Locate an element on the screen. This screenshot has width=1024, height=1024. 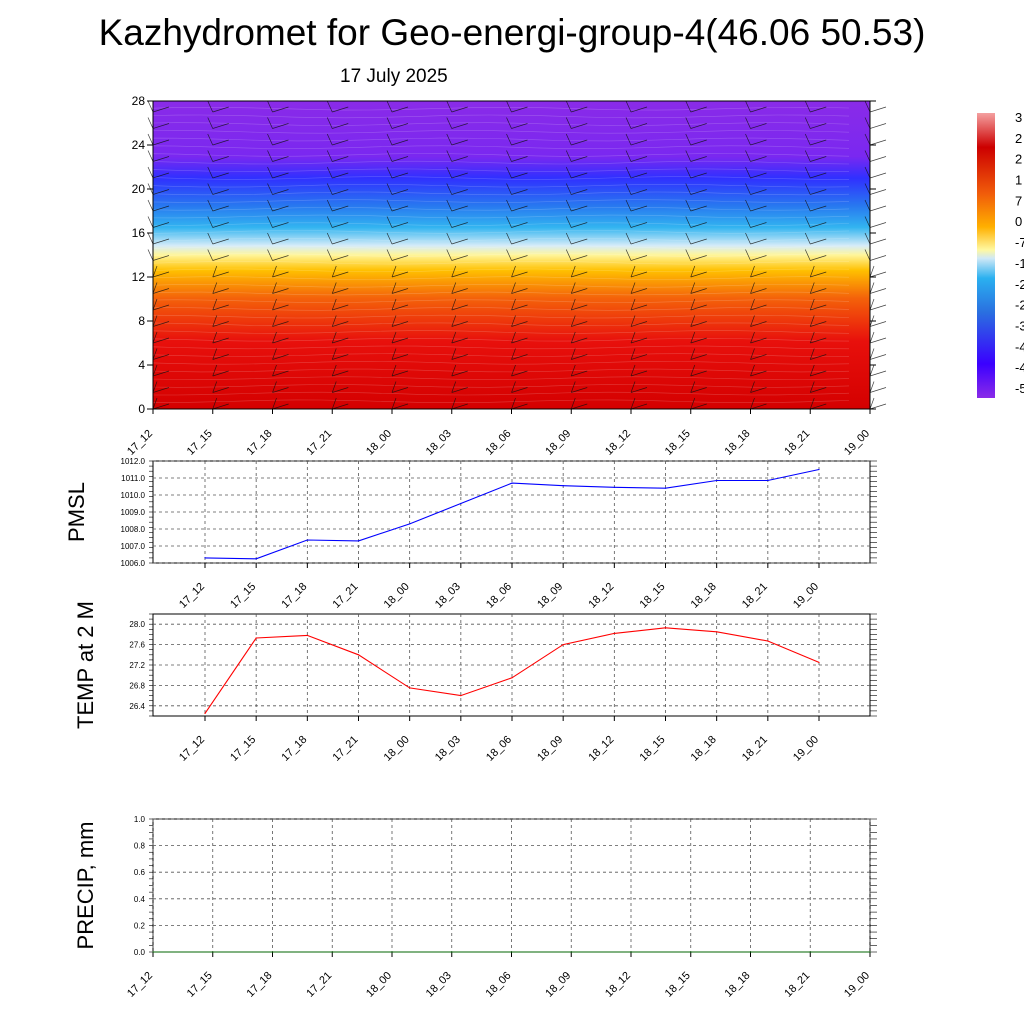
colorbar-label: 2 is located at coordinates (1018, 138).